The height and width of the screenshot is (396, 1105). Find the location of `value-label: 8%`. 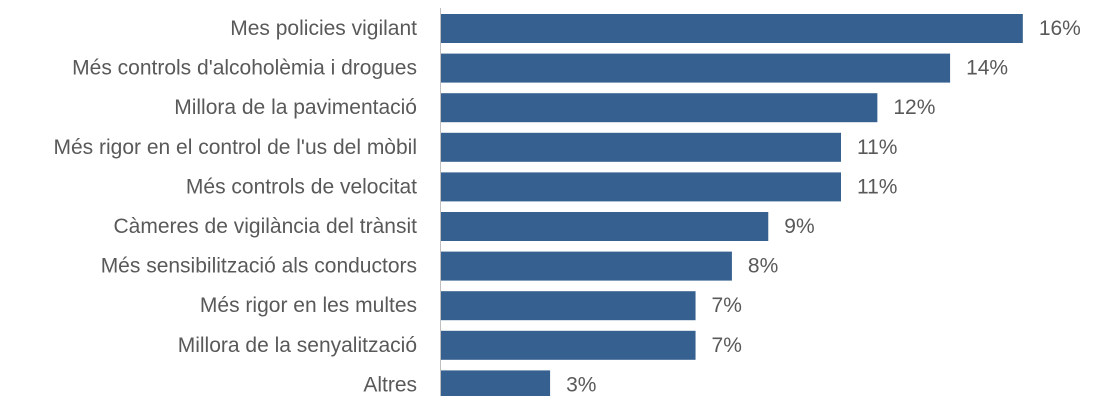

value-label: 8% is located at coordinates (763, 266).